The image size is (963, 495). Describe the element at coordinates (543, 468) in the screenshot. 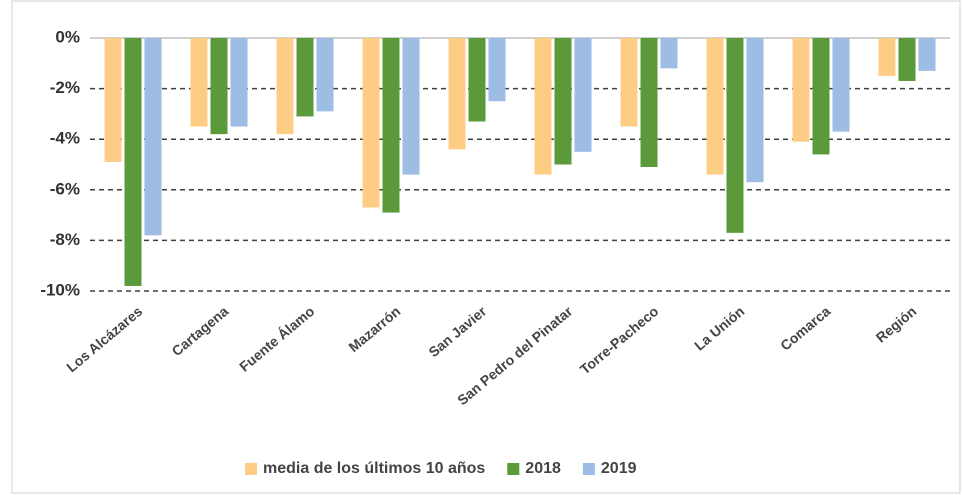

I see `legend-label: 2018` at that location.